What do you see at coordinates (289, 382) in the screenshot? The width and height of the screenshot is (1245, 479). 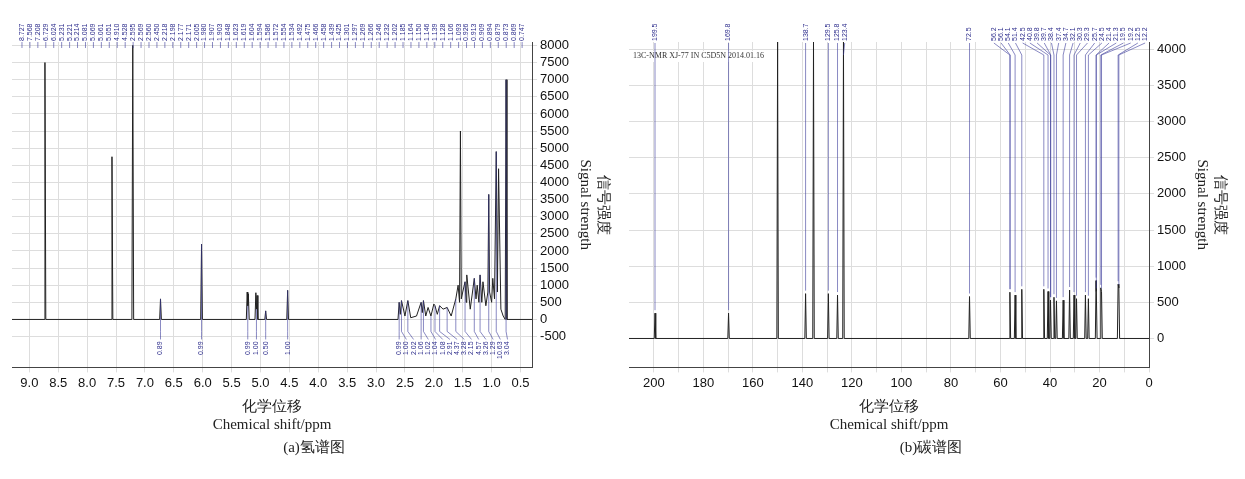 I see `x-tick-label: 4.5` at bounding box center [289, 382].